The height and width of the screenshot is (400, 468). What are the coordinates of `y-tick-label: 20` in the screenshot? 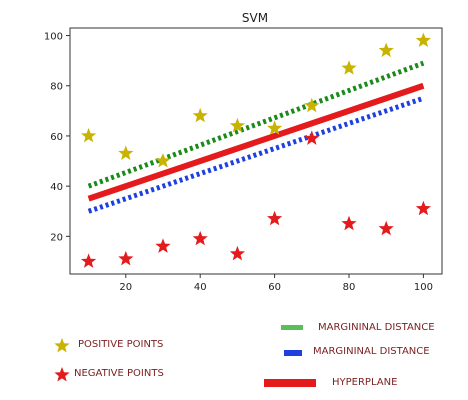 It's located at (56, 237).